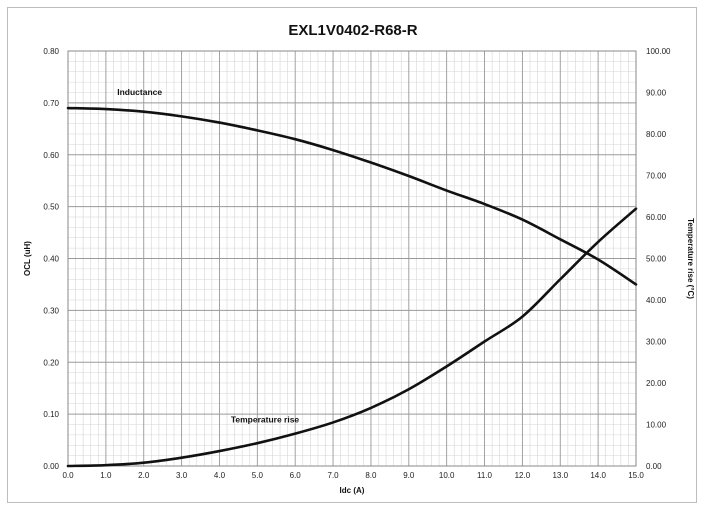 Image resolution: width=706 pixels, height=510 pixels. I want to click on y2-tick-label: 10.00, so click(656, 425).